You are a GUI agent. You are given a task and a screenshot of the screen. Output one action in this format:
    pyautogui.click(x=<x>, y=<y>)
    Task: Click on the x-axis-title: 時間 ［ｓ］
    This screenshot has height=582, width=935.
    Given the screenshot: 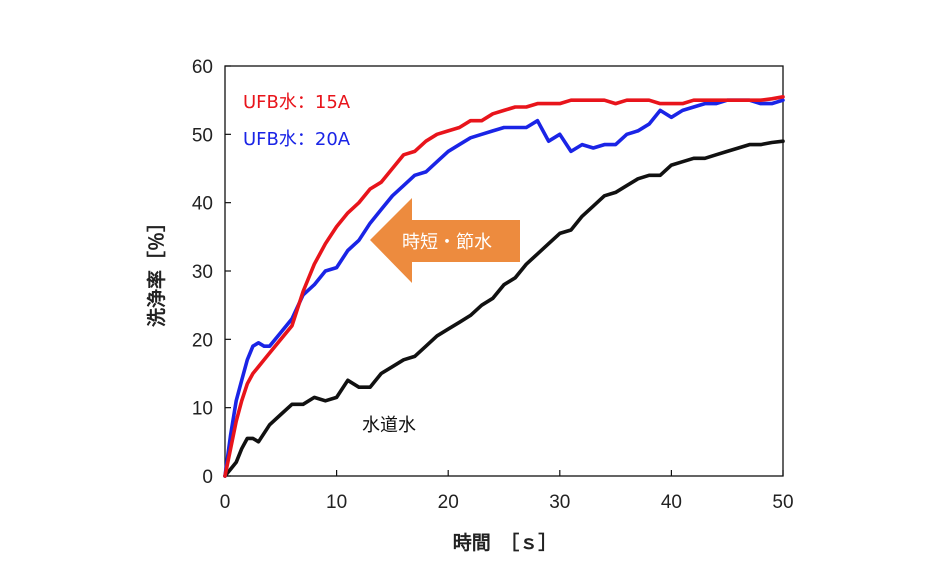 What is the action you would take?
    pyautogui.click(x=505, y=542)
    